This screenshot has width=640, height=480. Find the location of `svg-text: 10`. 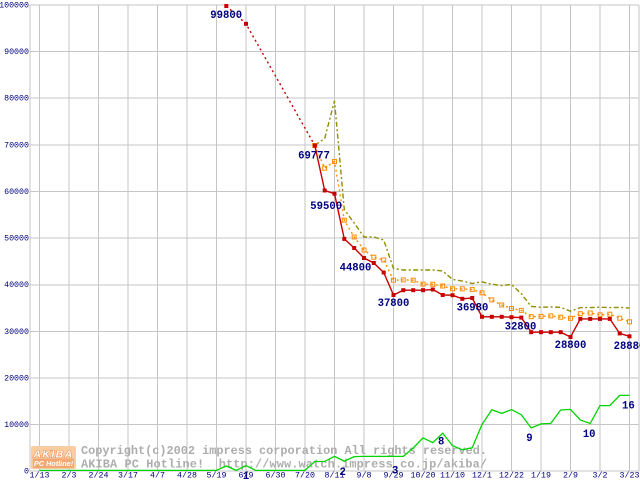

svg-text: 10 is located at coordinates (589, 435).